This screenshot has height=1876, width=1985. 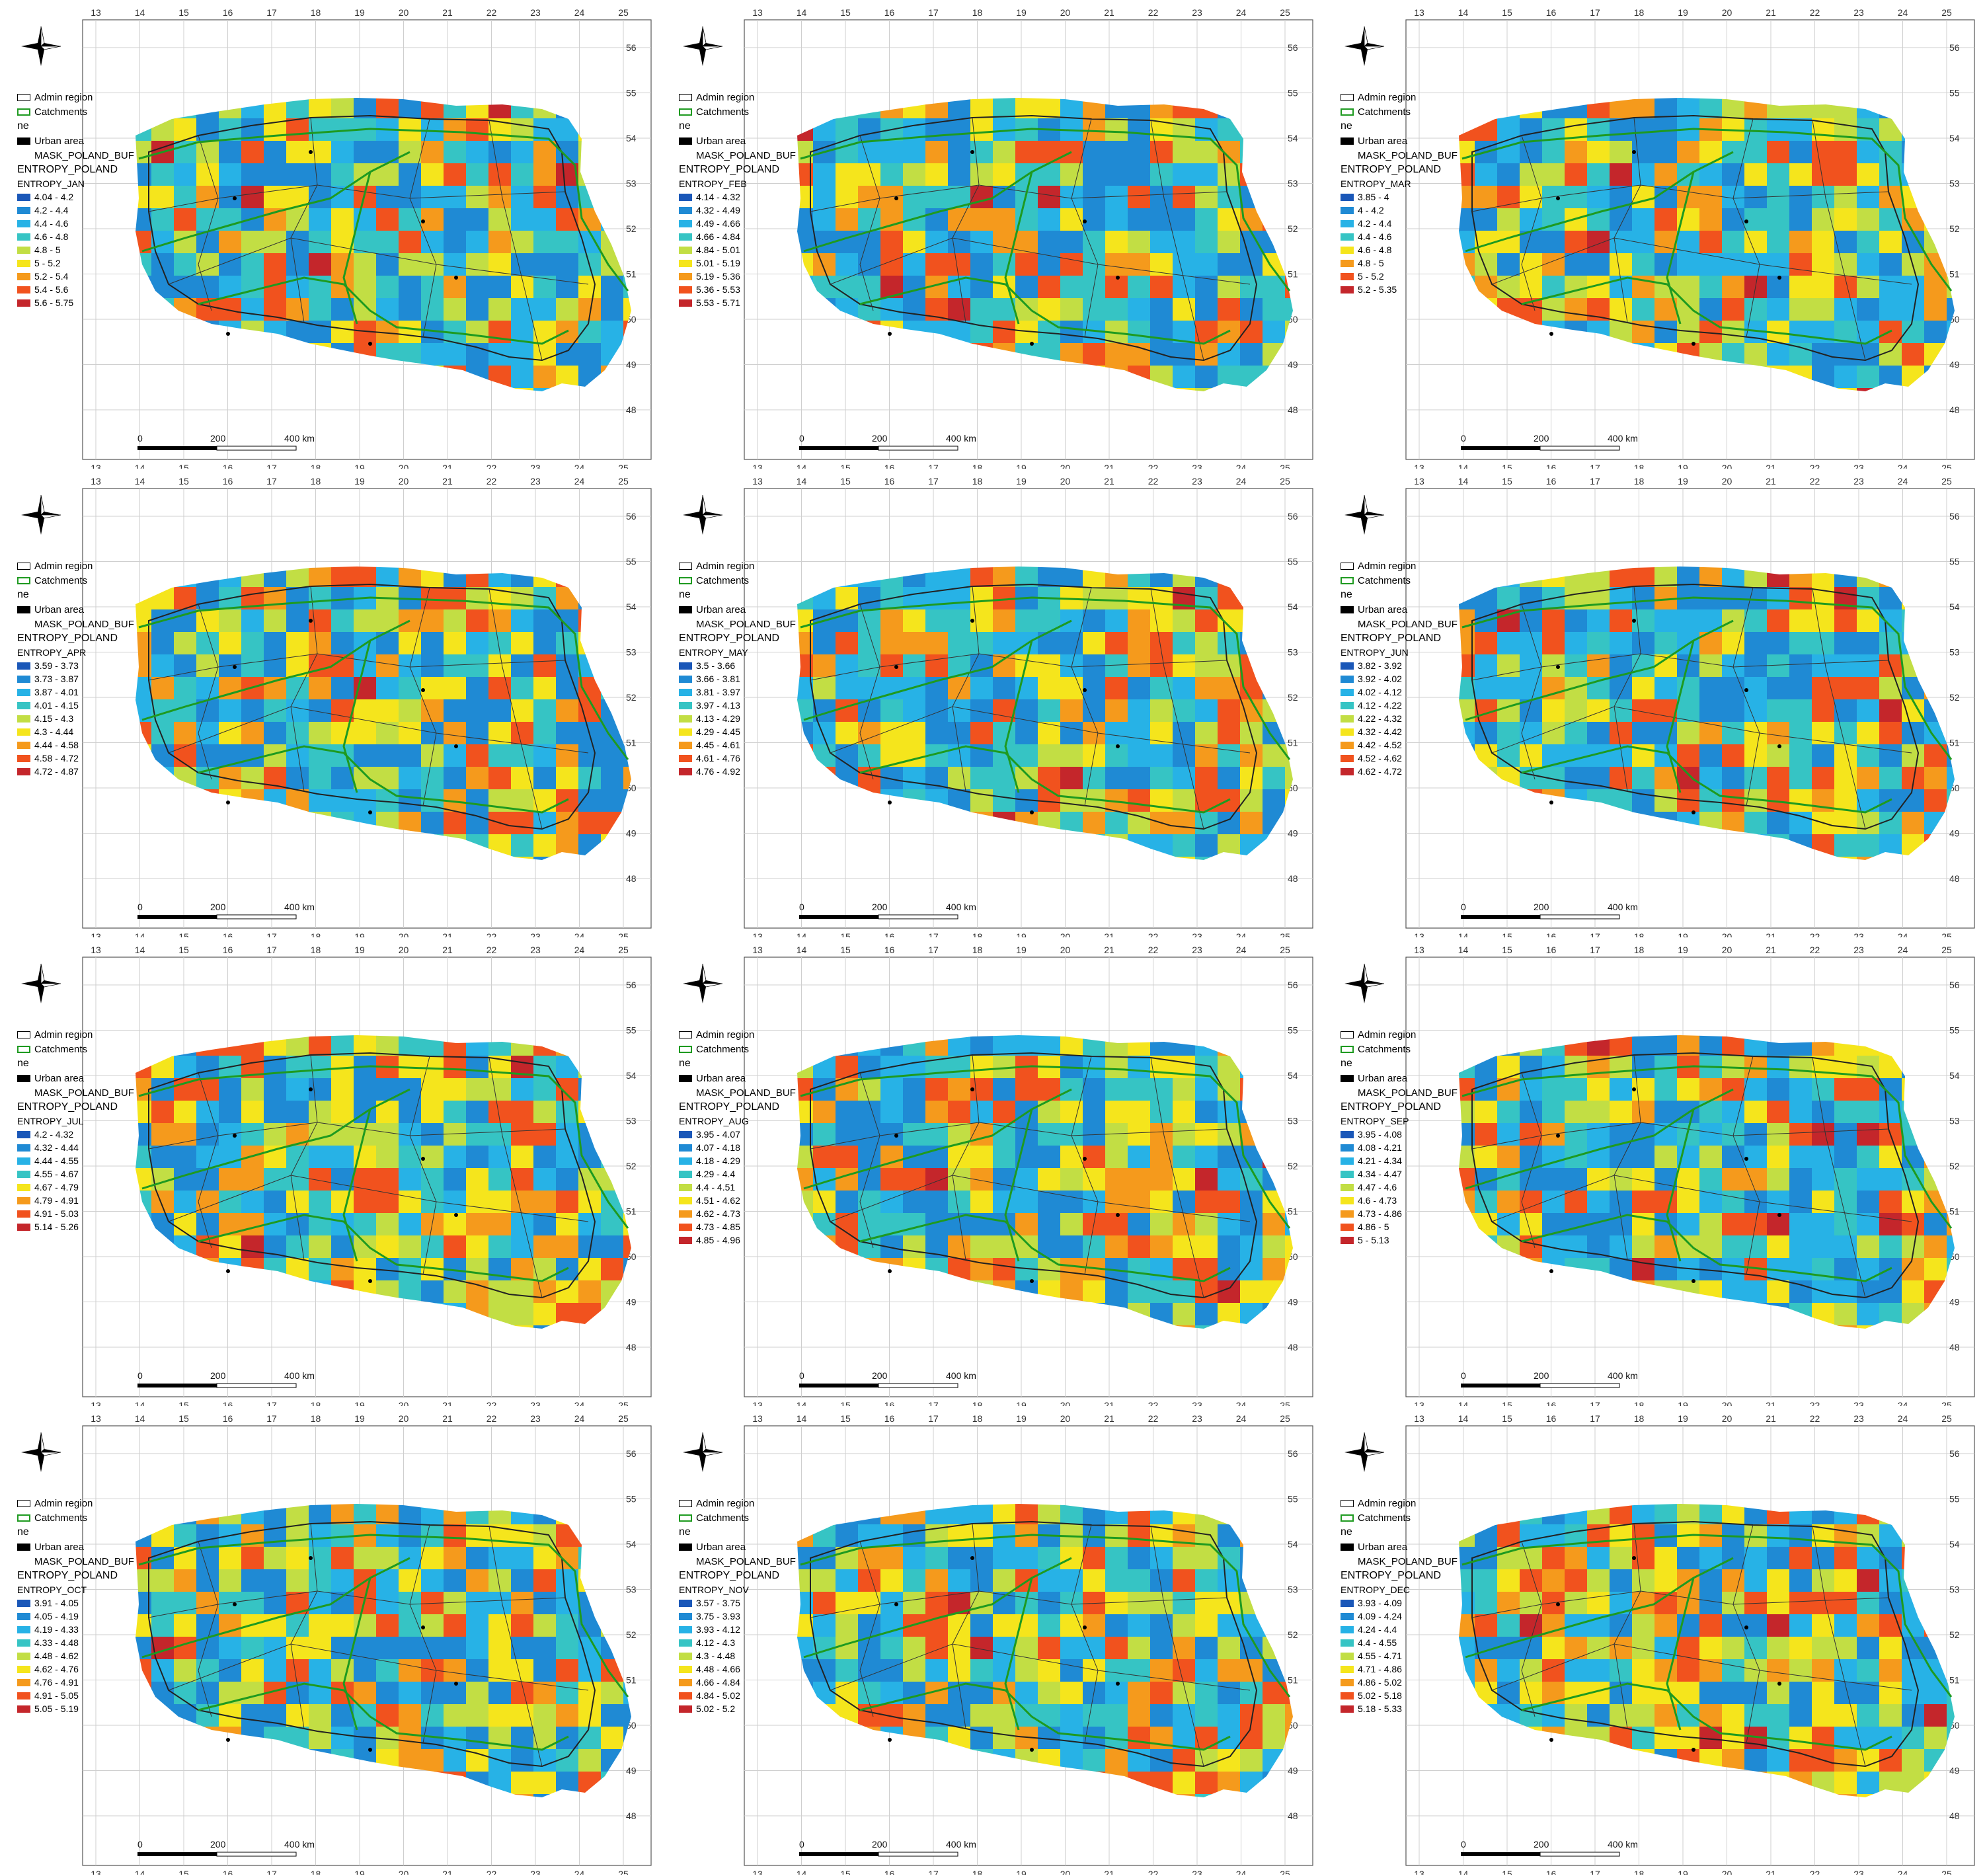 I want to click on legend-row: 4.76 - 4.92, so click(x=755, y=771).